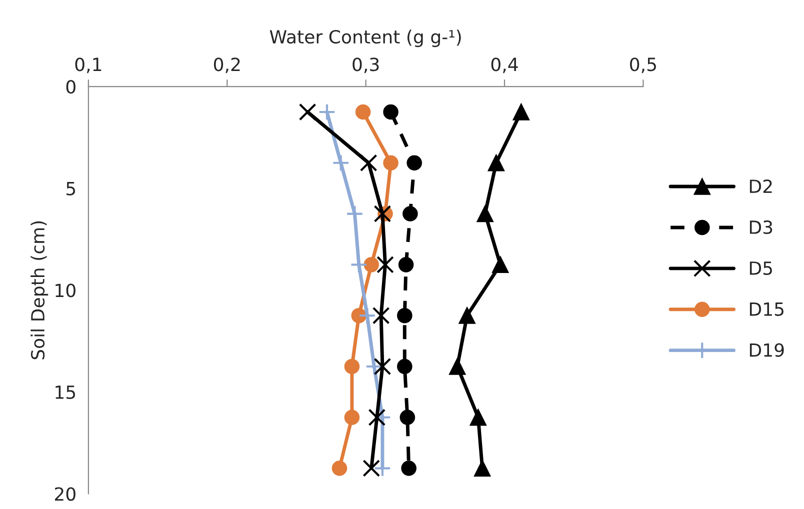  What do you see at coordinates (365, 66) in the screenshot?
I see `x-tick-label: 0,3` at bounding box center [365, 66].